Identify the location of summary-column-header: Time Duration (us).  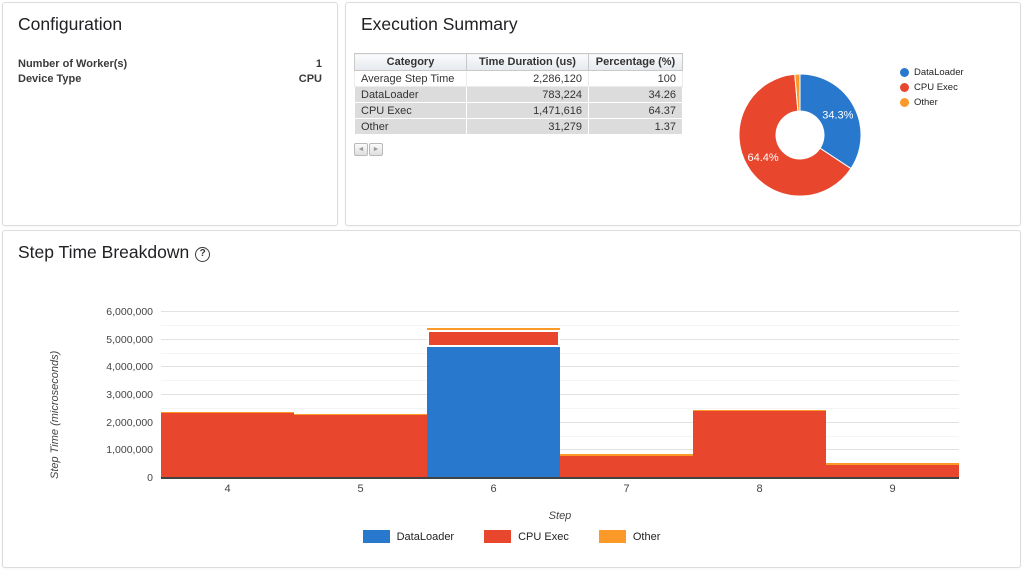
(527, 62).